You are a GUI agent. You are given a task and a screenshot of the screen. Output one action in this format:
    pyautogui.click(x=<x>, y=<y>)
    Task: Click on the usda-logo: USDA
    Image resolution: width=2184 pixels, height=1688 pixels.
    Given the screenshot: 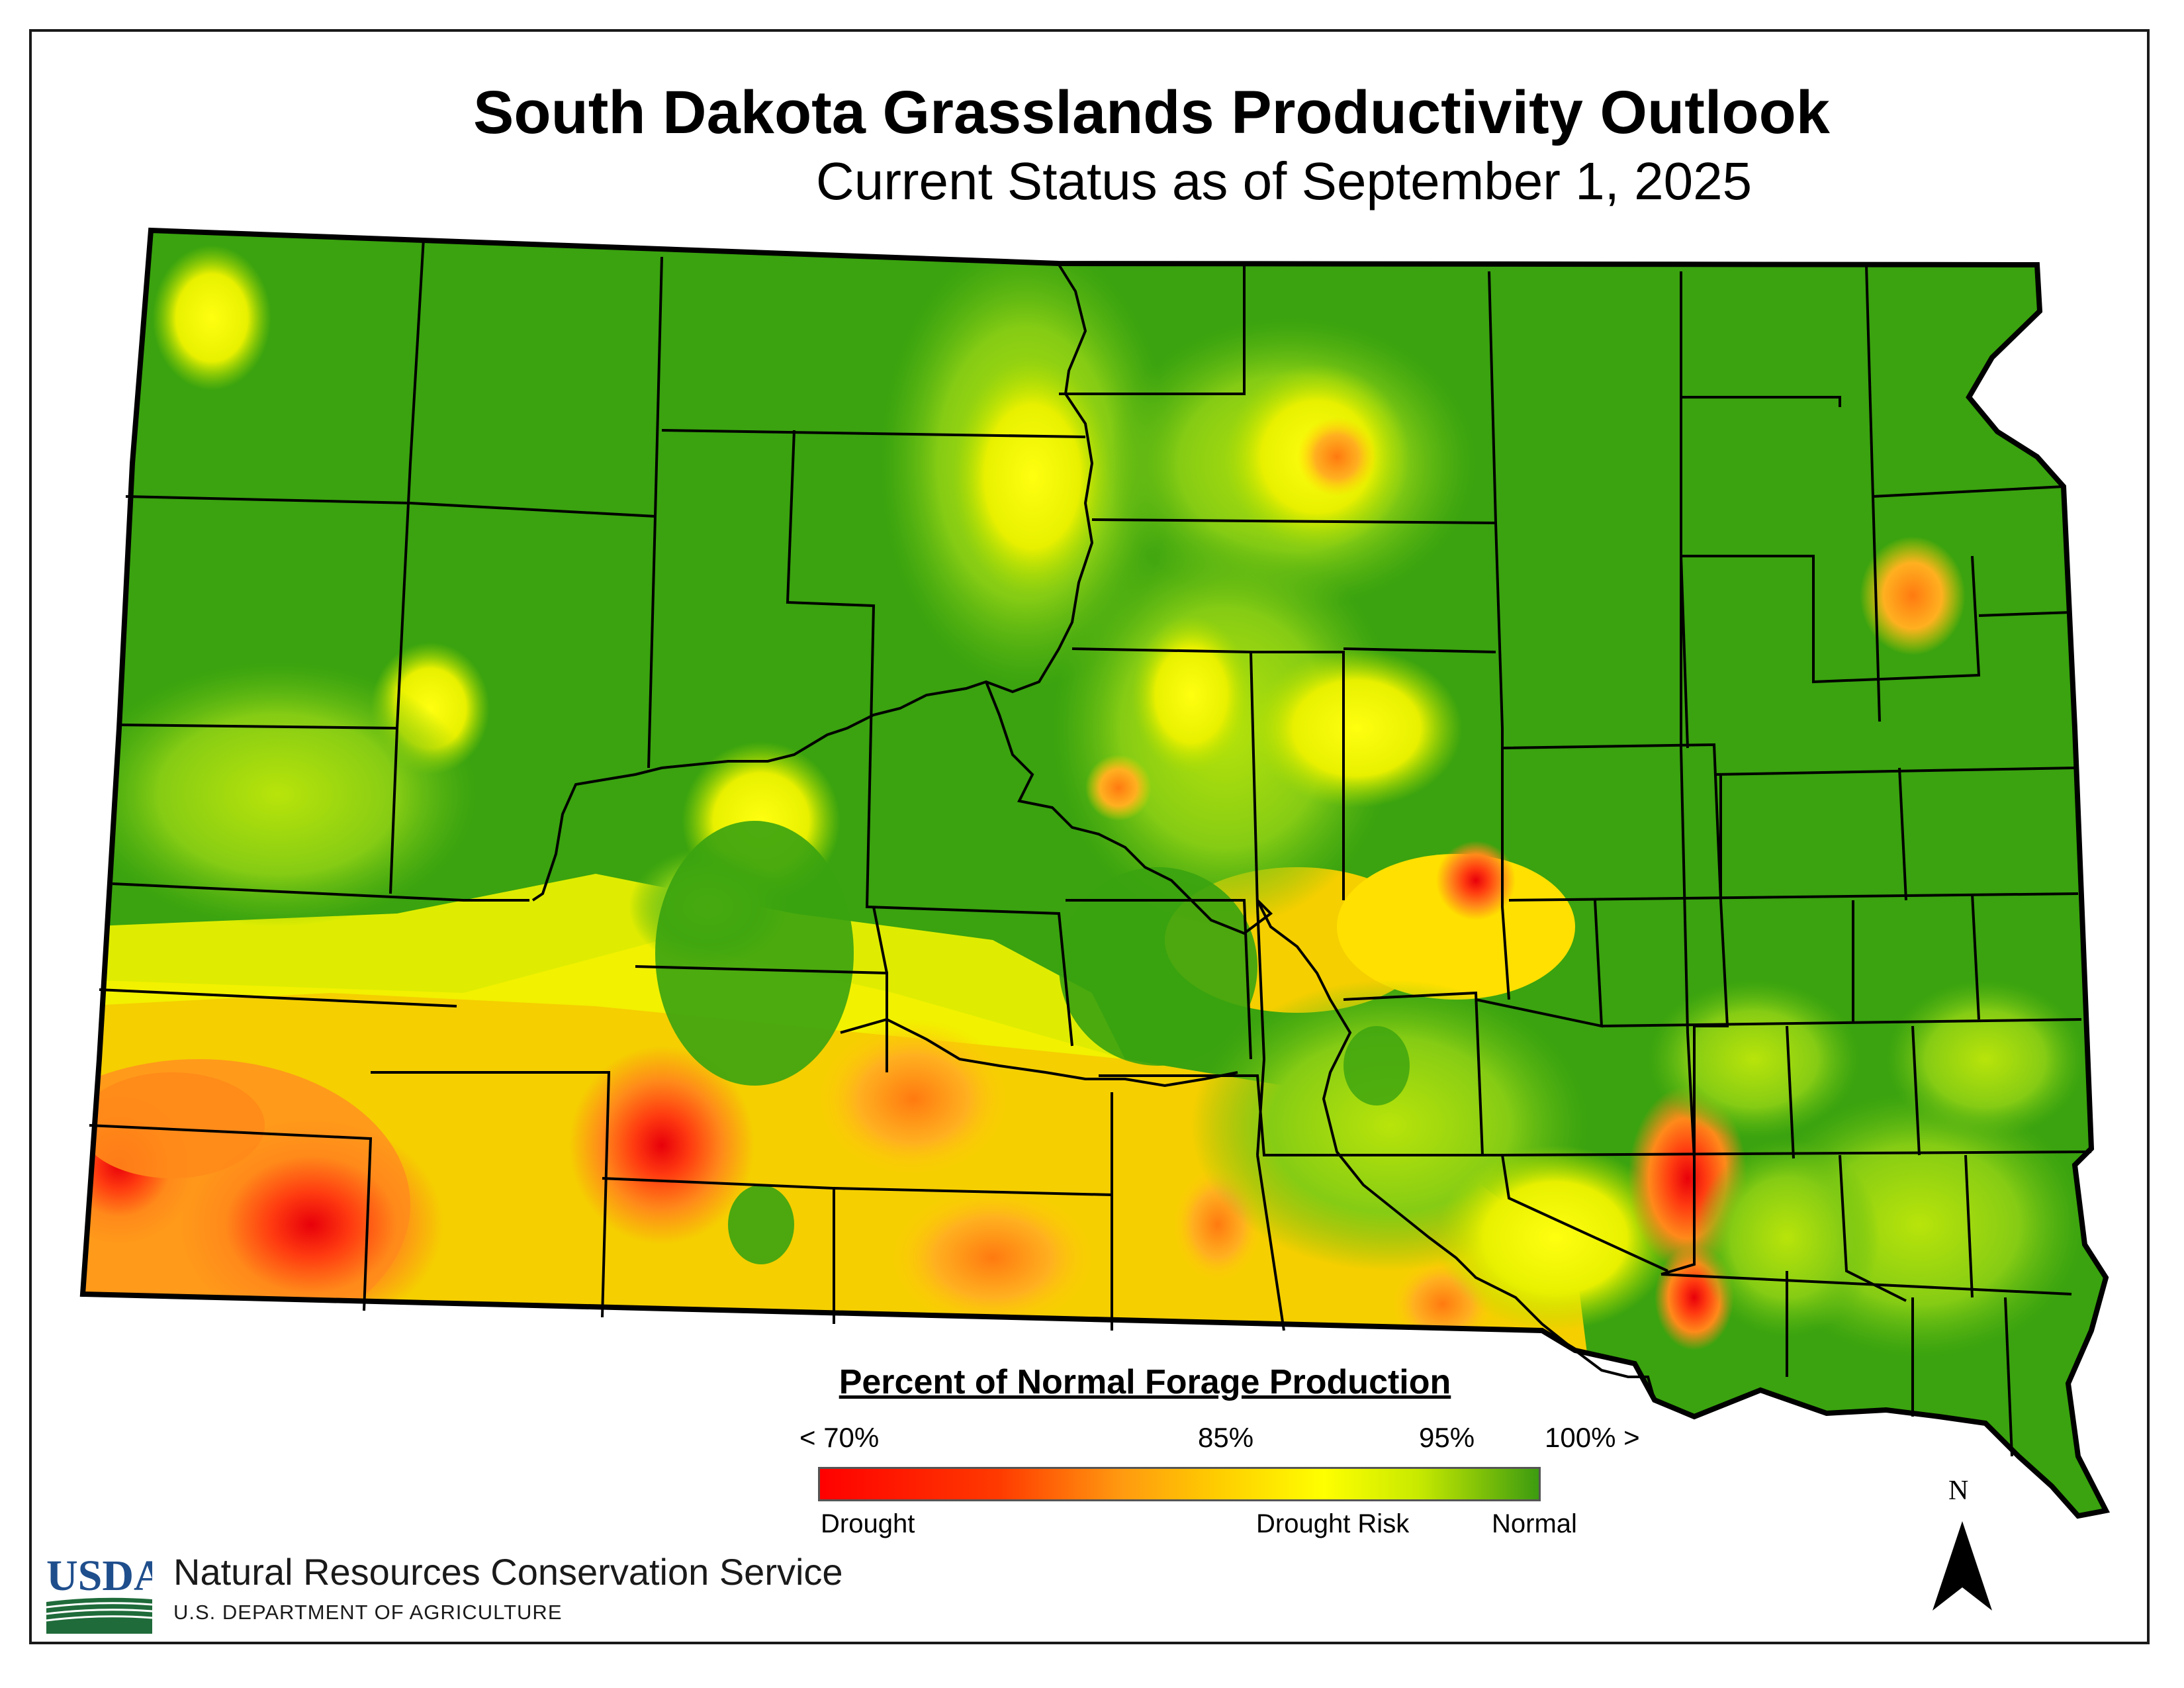 What is the action you would take?
    pyautogui.click(x=99, y=1593)
    